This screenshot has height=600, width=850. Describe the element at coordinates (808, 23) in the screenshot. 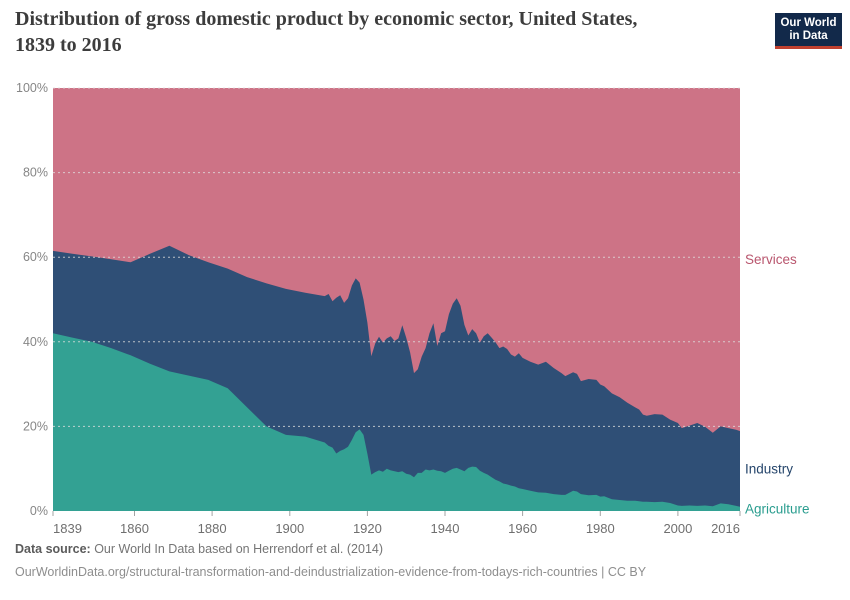

I see `owid-logo-line1: Our World` at that location.